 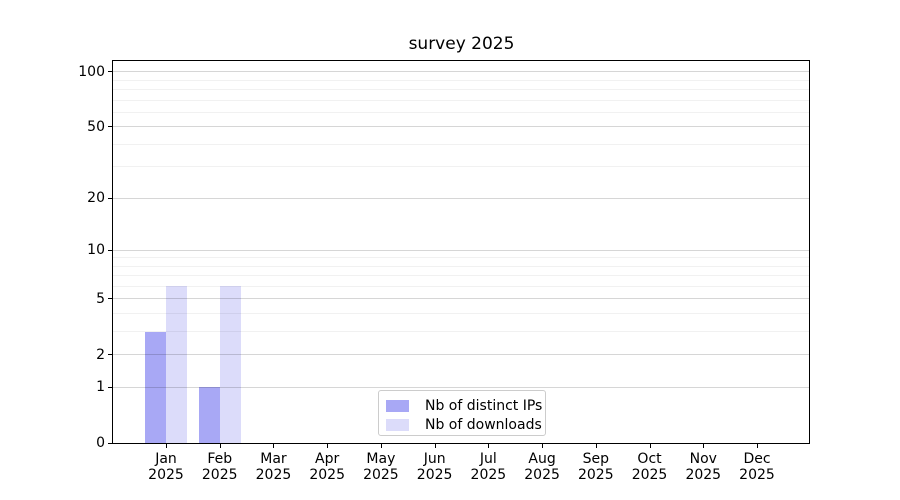 I want to click on y-tick-label: 2, so click(x=100, y=354).